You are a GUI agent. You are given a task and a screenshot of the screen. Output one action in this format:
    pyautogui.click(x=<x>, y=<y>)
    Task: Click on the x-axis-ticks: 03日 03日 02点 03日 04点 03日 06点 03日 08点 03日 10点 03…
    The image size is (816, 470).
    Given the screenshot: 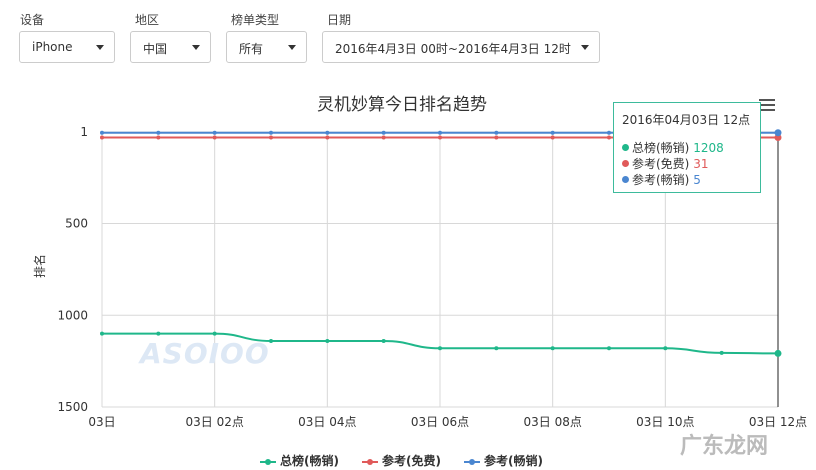 What is the action you would take?
    pyautogui.click(x=447, y=422)
    